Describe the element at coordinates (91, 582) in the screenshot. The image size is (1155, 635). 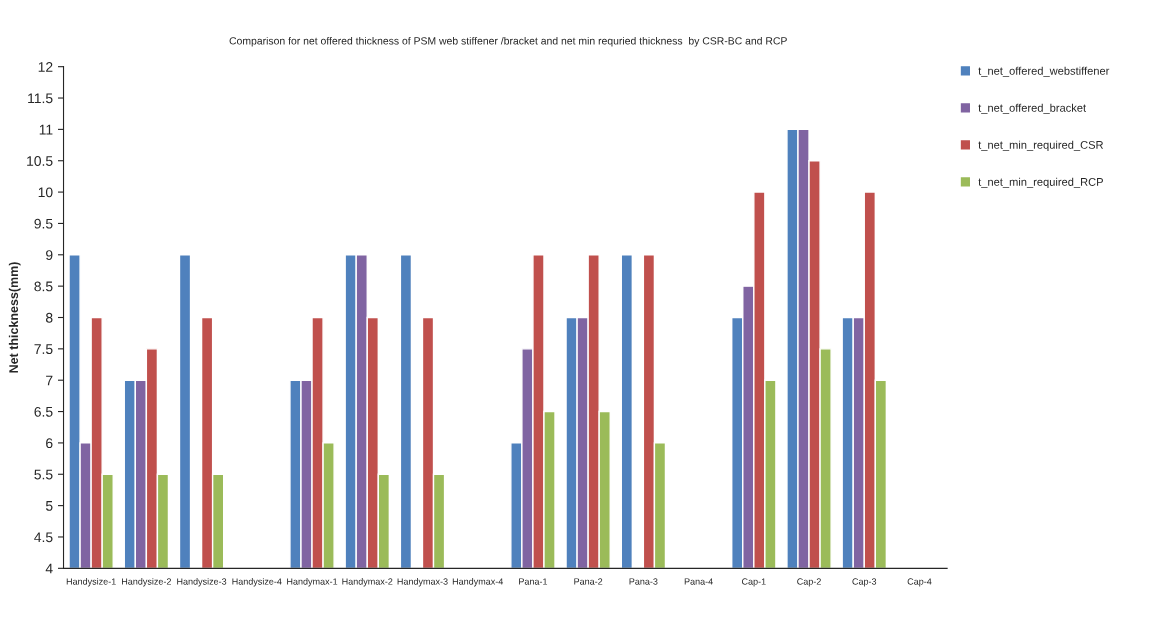
I see `x-tick-label: Handysize-1` at that location.